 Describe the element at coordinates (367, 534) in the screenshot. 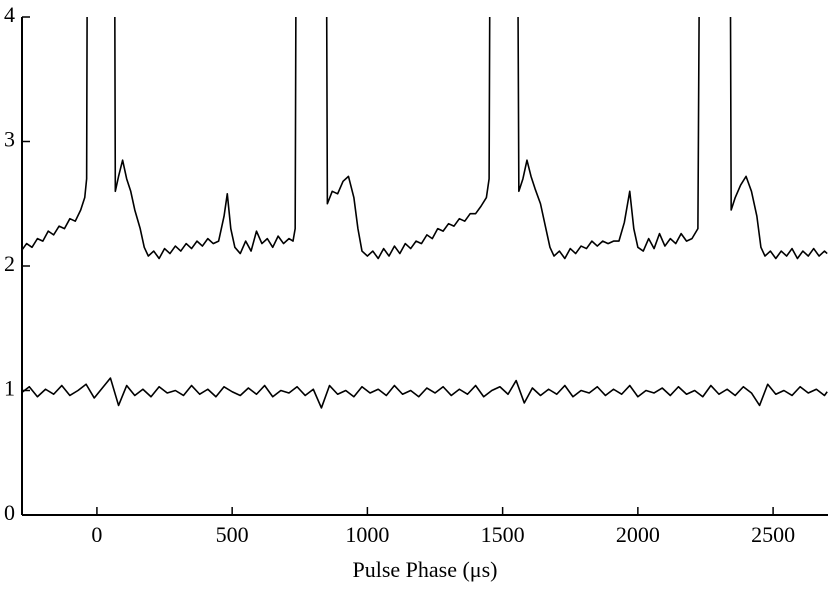

I see `x-tick-label: 1000` at that location.